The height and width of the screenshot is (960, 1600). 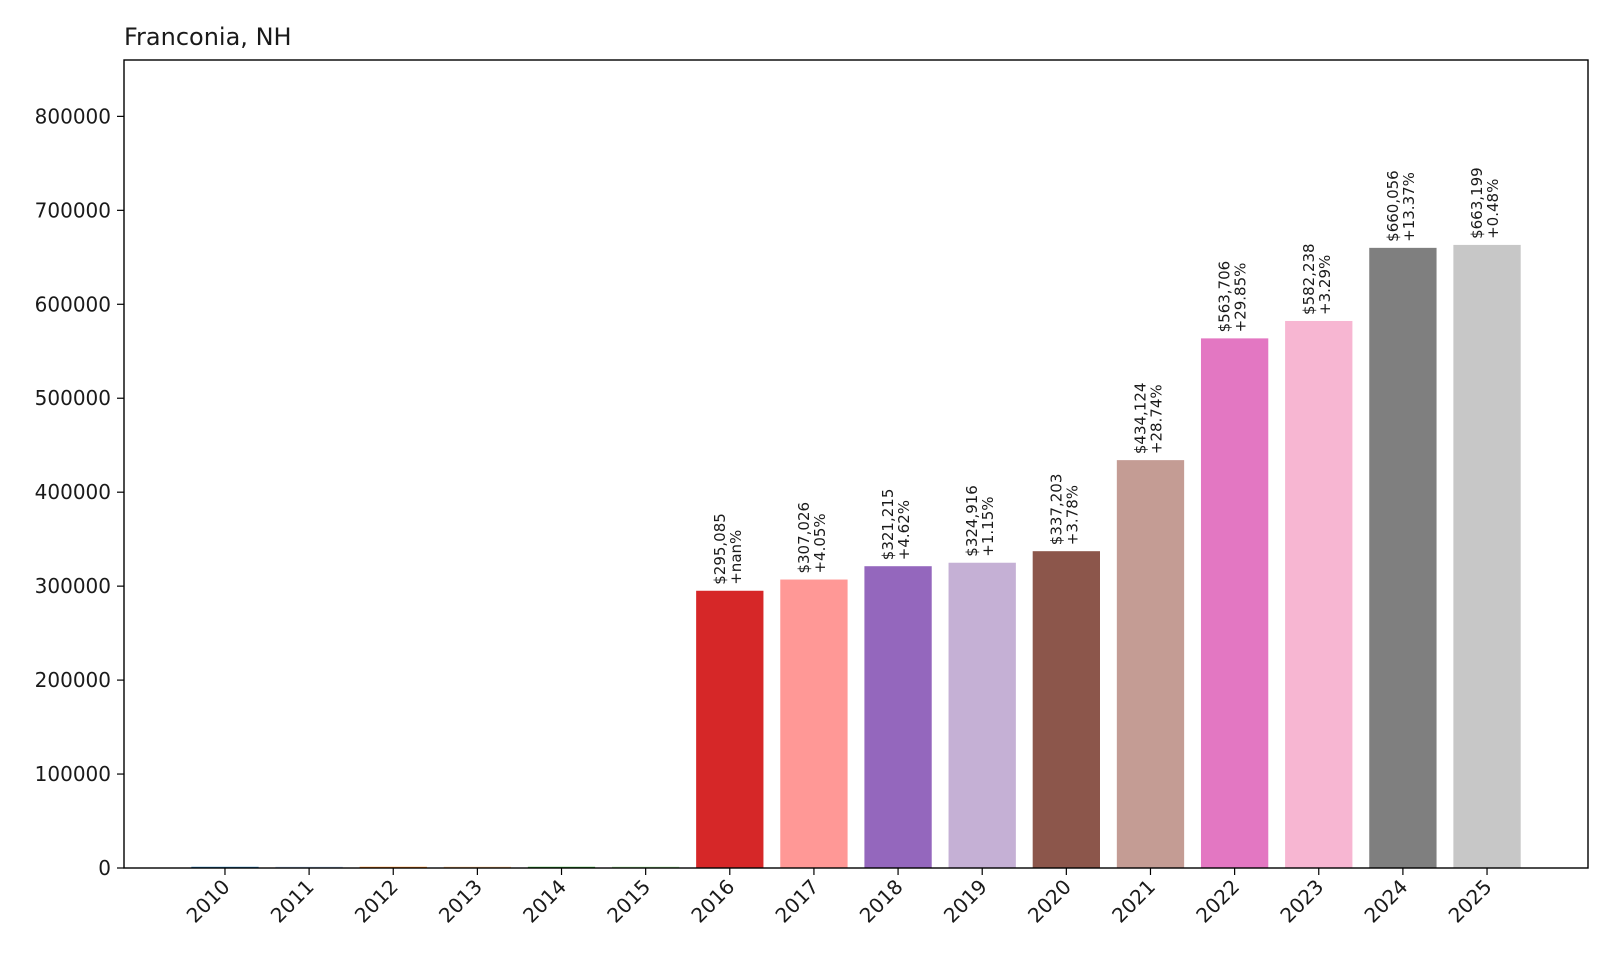 I want to click on y-tick-label: 800000, so click(x=73, y=116).